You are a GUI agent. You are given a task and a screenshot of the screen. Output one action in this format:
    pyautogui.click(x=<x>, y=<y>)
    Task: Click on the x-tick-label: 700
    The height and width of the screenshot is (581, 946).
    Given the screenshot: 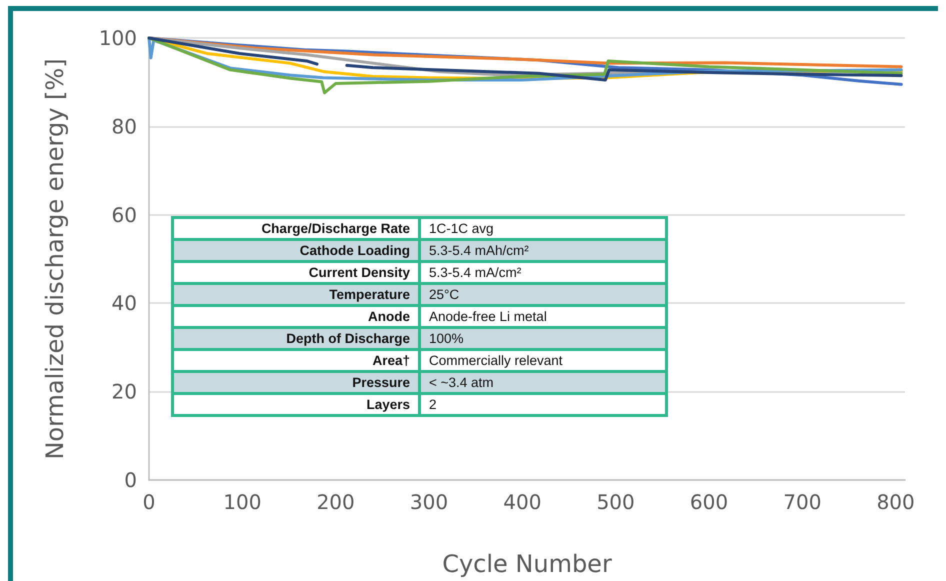 What is the action you would take?
    pyautogui.click(x=802, y=502)
    